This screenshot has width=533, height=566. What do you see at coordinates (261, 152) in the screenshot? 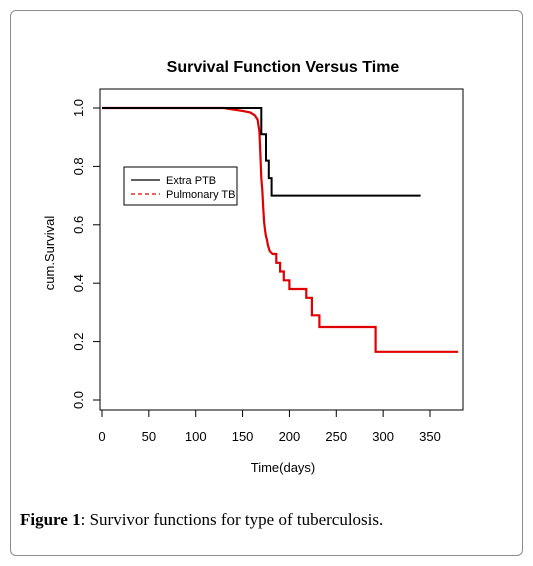
I see `series-line-extra-ptb` at bounding box center [261, 152].